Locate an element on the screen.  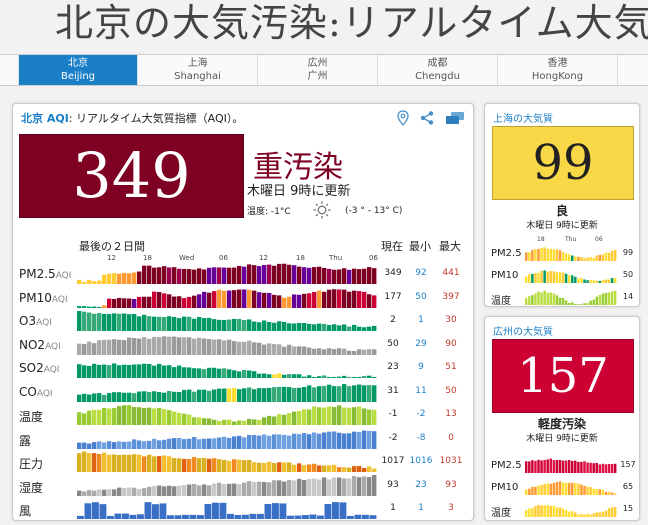
pollutant-row: 温度 -1 -2 13 is located at coordinates (244, 414).